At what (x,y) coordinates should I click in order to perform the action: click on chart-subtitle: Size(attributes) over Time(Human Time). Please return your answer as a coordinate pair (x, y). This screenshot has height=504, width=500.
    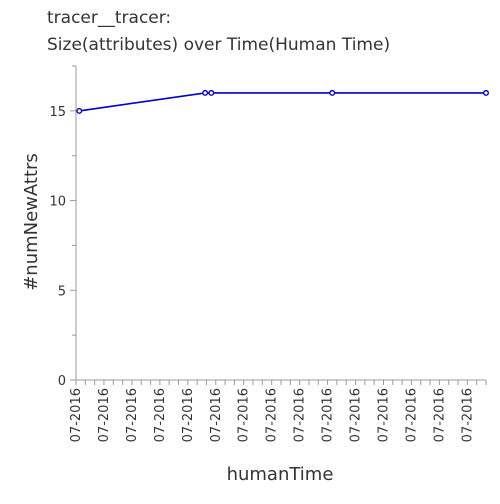
    Looking at the image, I should click on (218, 45).